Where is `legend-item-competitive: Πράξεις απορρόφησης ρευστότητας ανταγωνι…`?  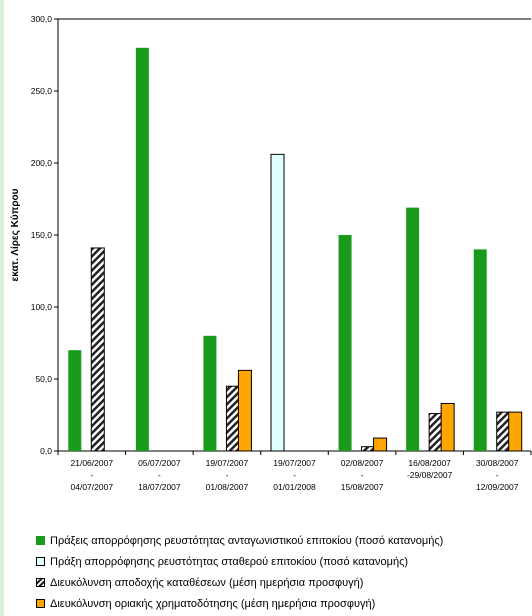
legend-item-competitive: Πράξεις απορρόφησης ρευστότητας ανταγωνι… is located at coordinates (281, 540).